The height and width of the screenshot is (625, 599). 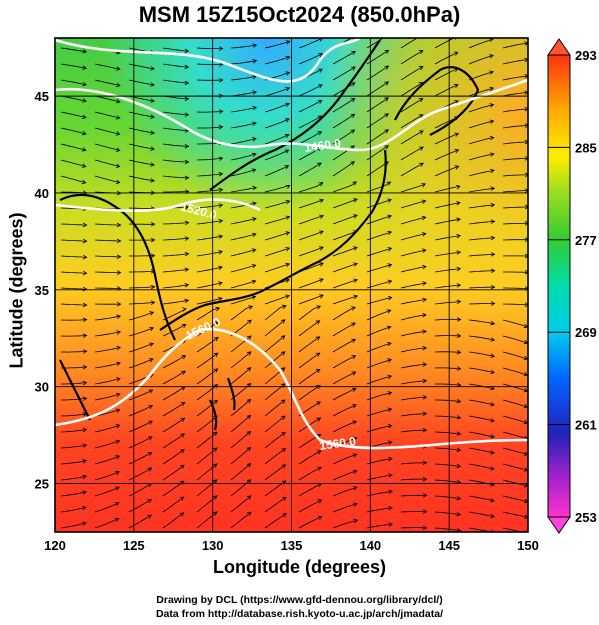 I want to click on colorbar-label-253: 253, so click(x=586, y=517).